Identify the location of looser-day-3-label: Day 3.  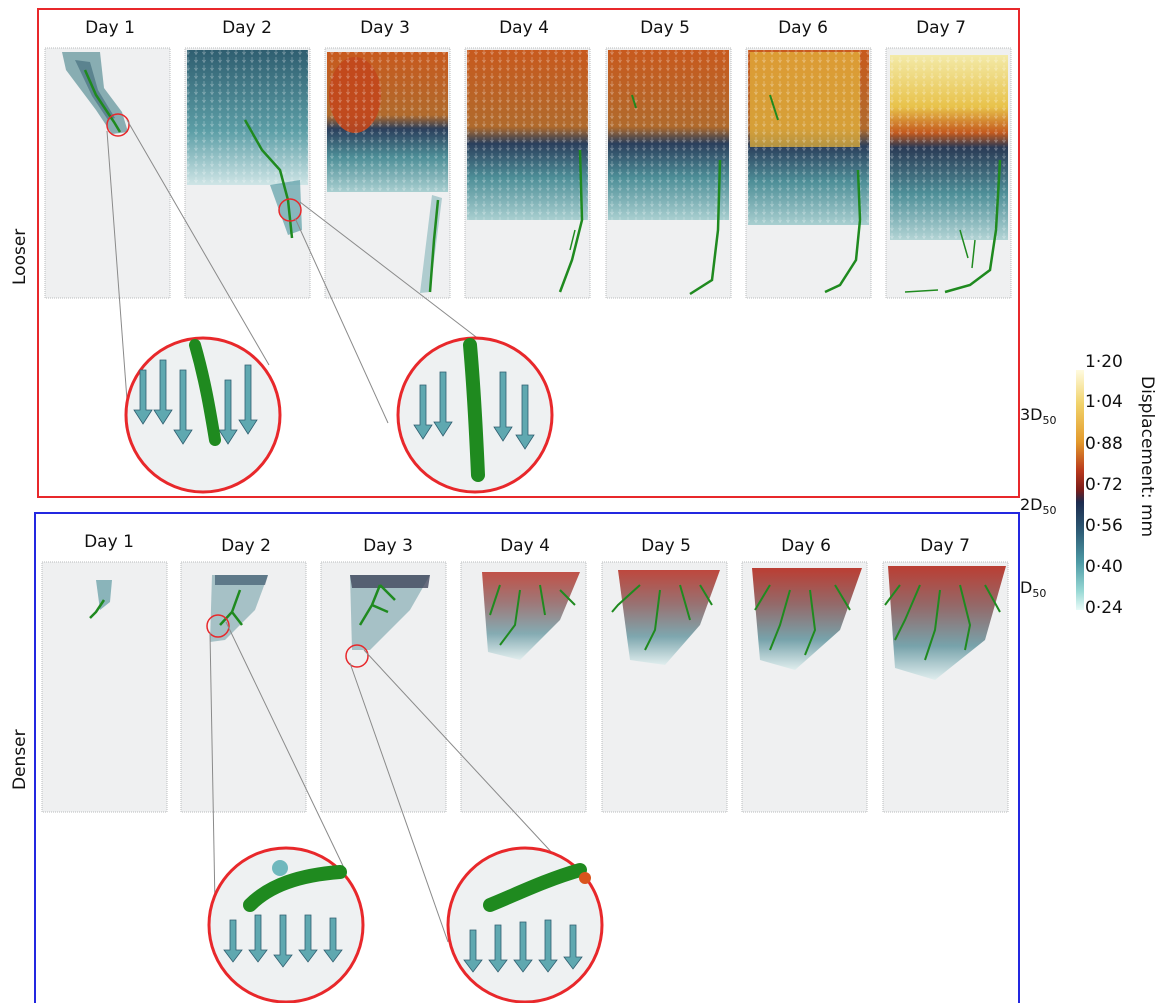
(385, 28).